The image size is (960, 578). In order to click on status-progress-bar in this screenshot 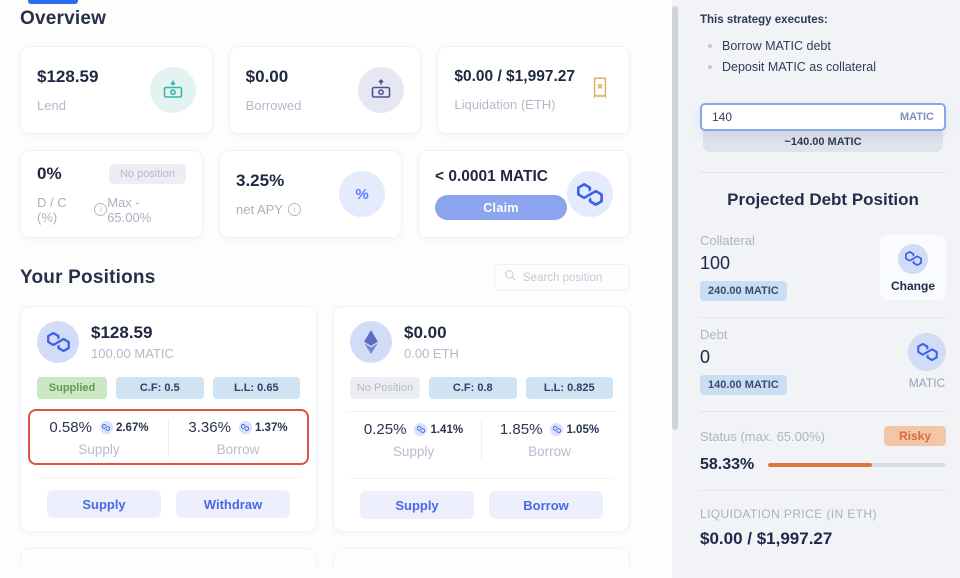, I will do `click(857, 465)`.